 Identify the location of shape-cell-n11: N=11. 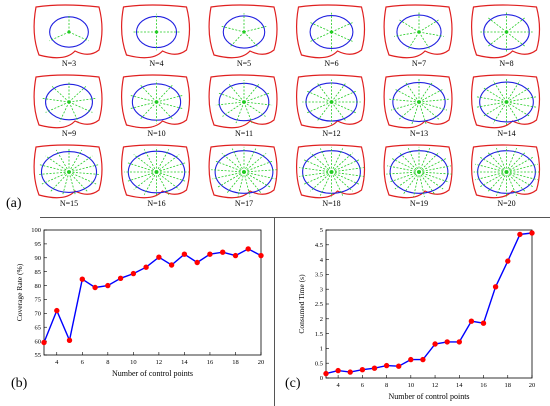
(243, 106).